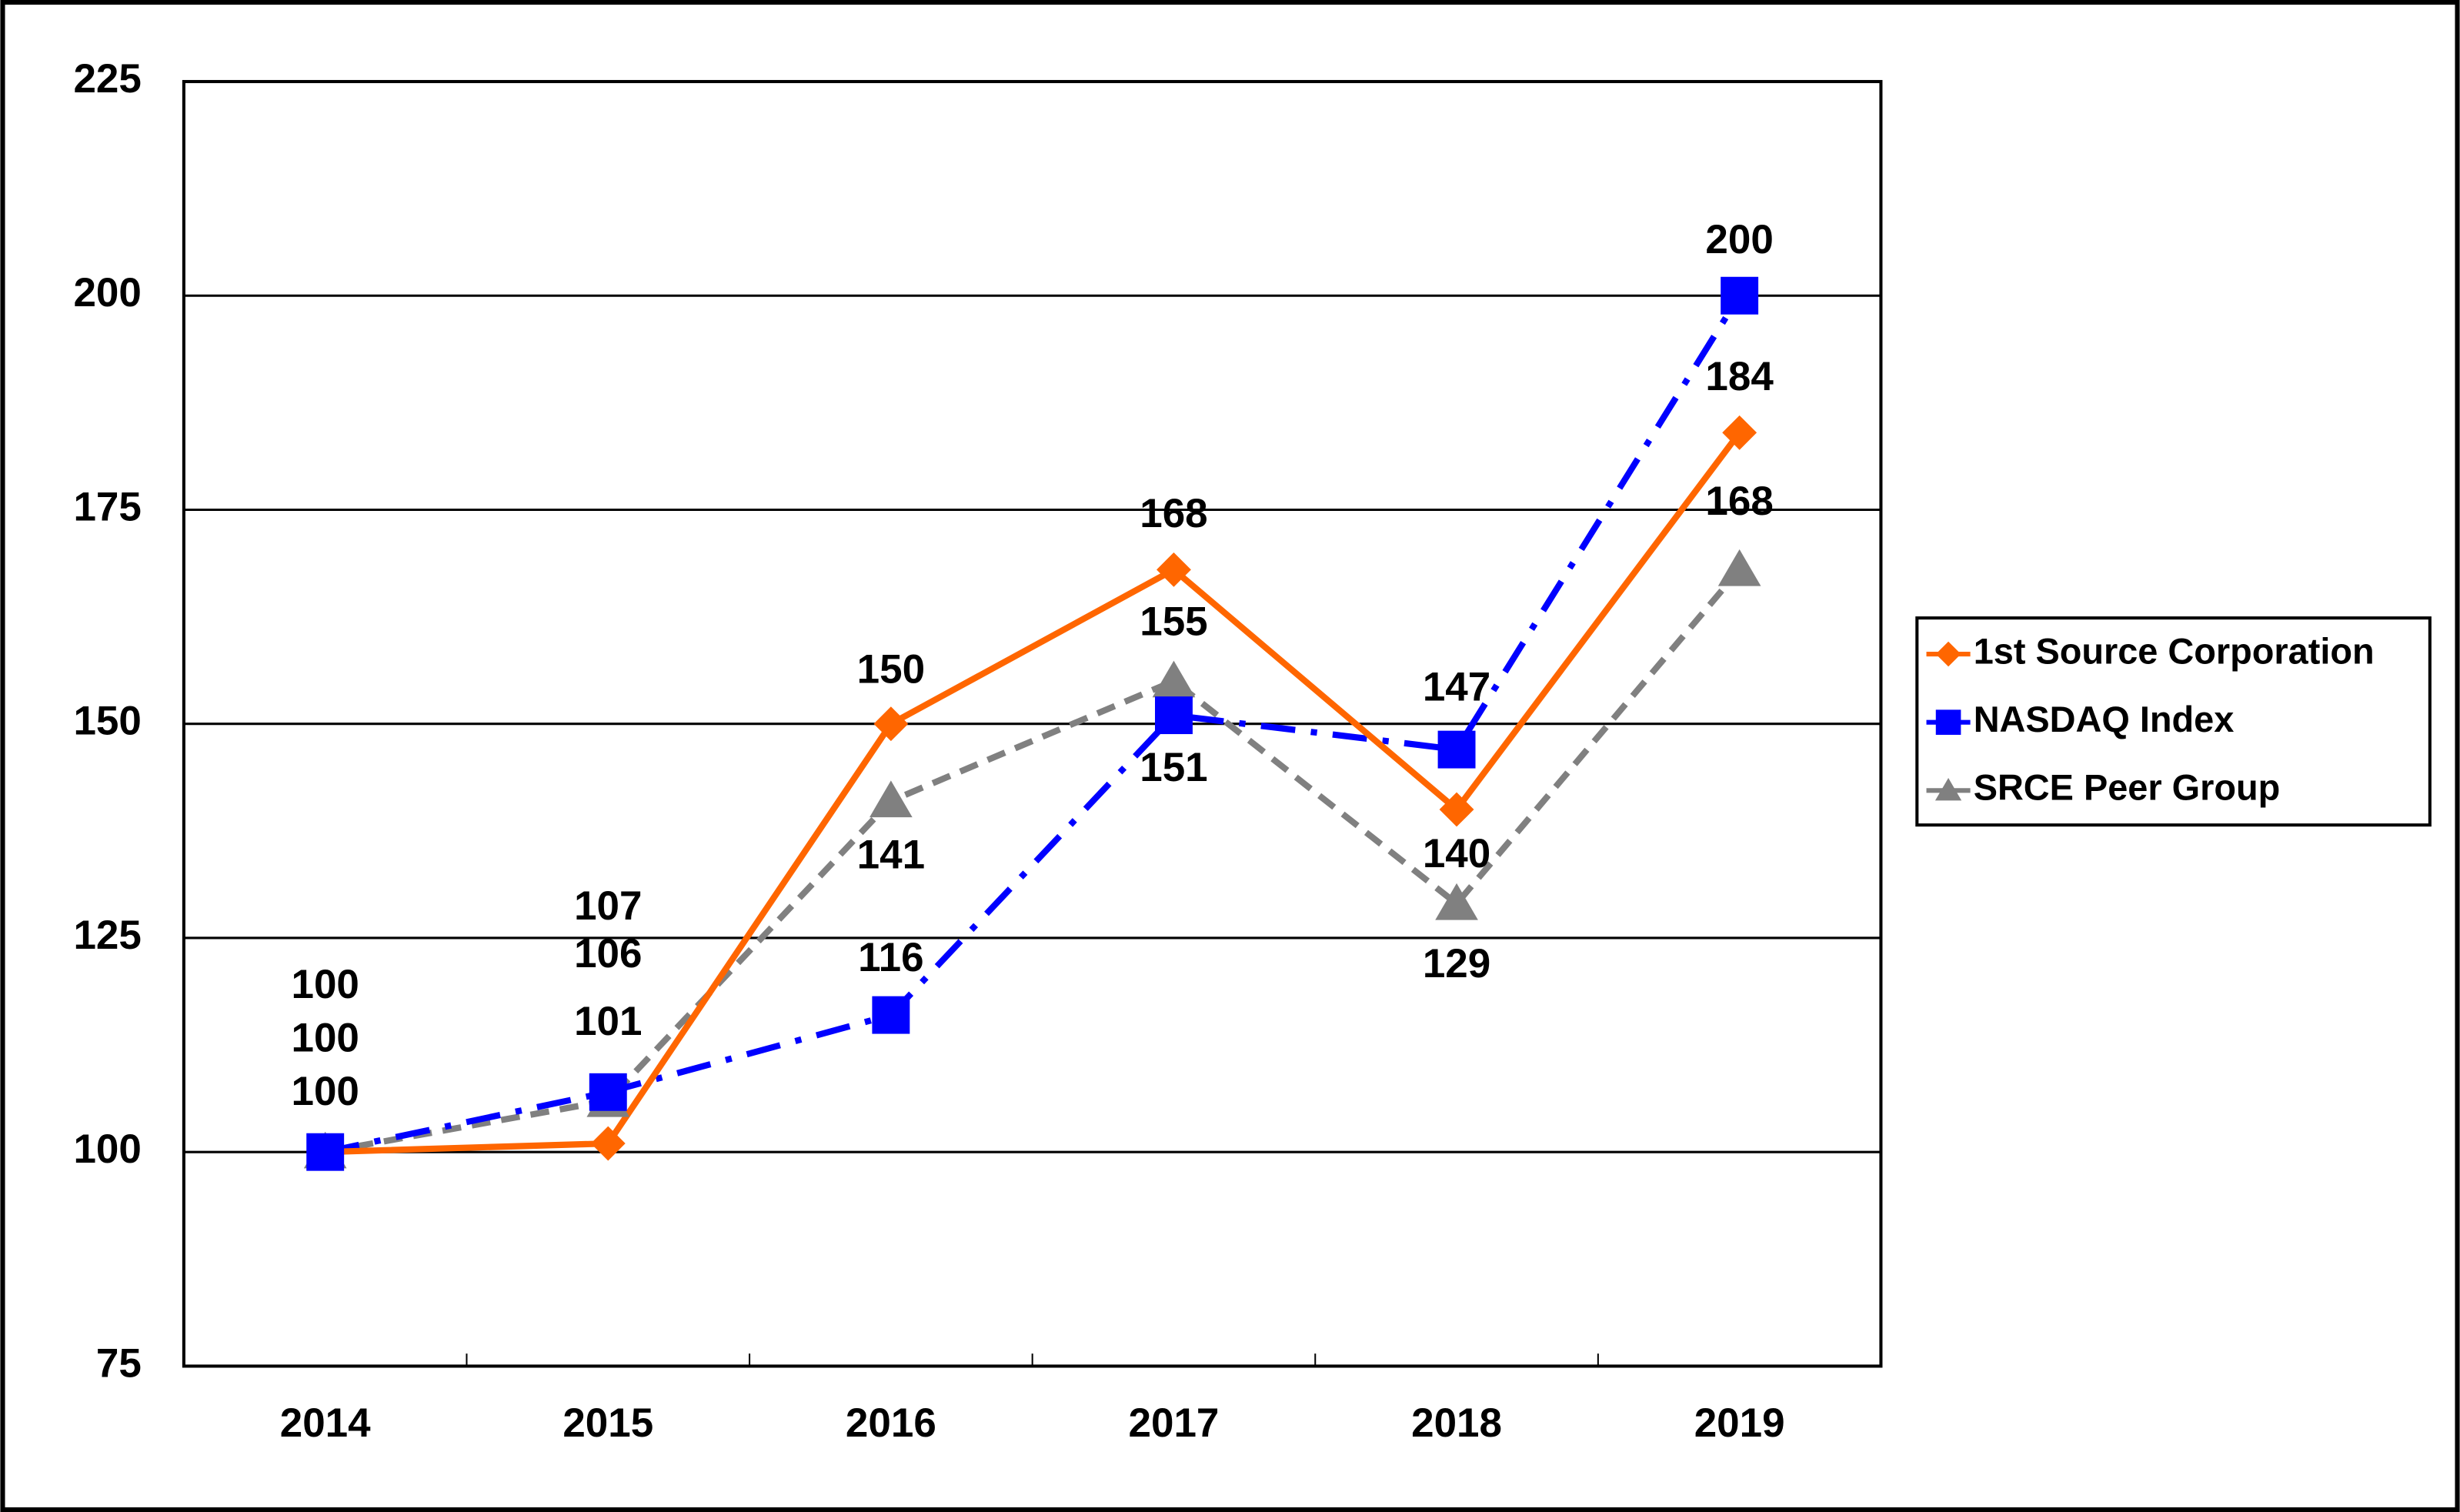 This screenshot has height=1512, width=2460. I want to click on legend-box, so click(2173, 721).